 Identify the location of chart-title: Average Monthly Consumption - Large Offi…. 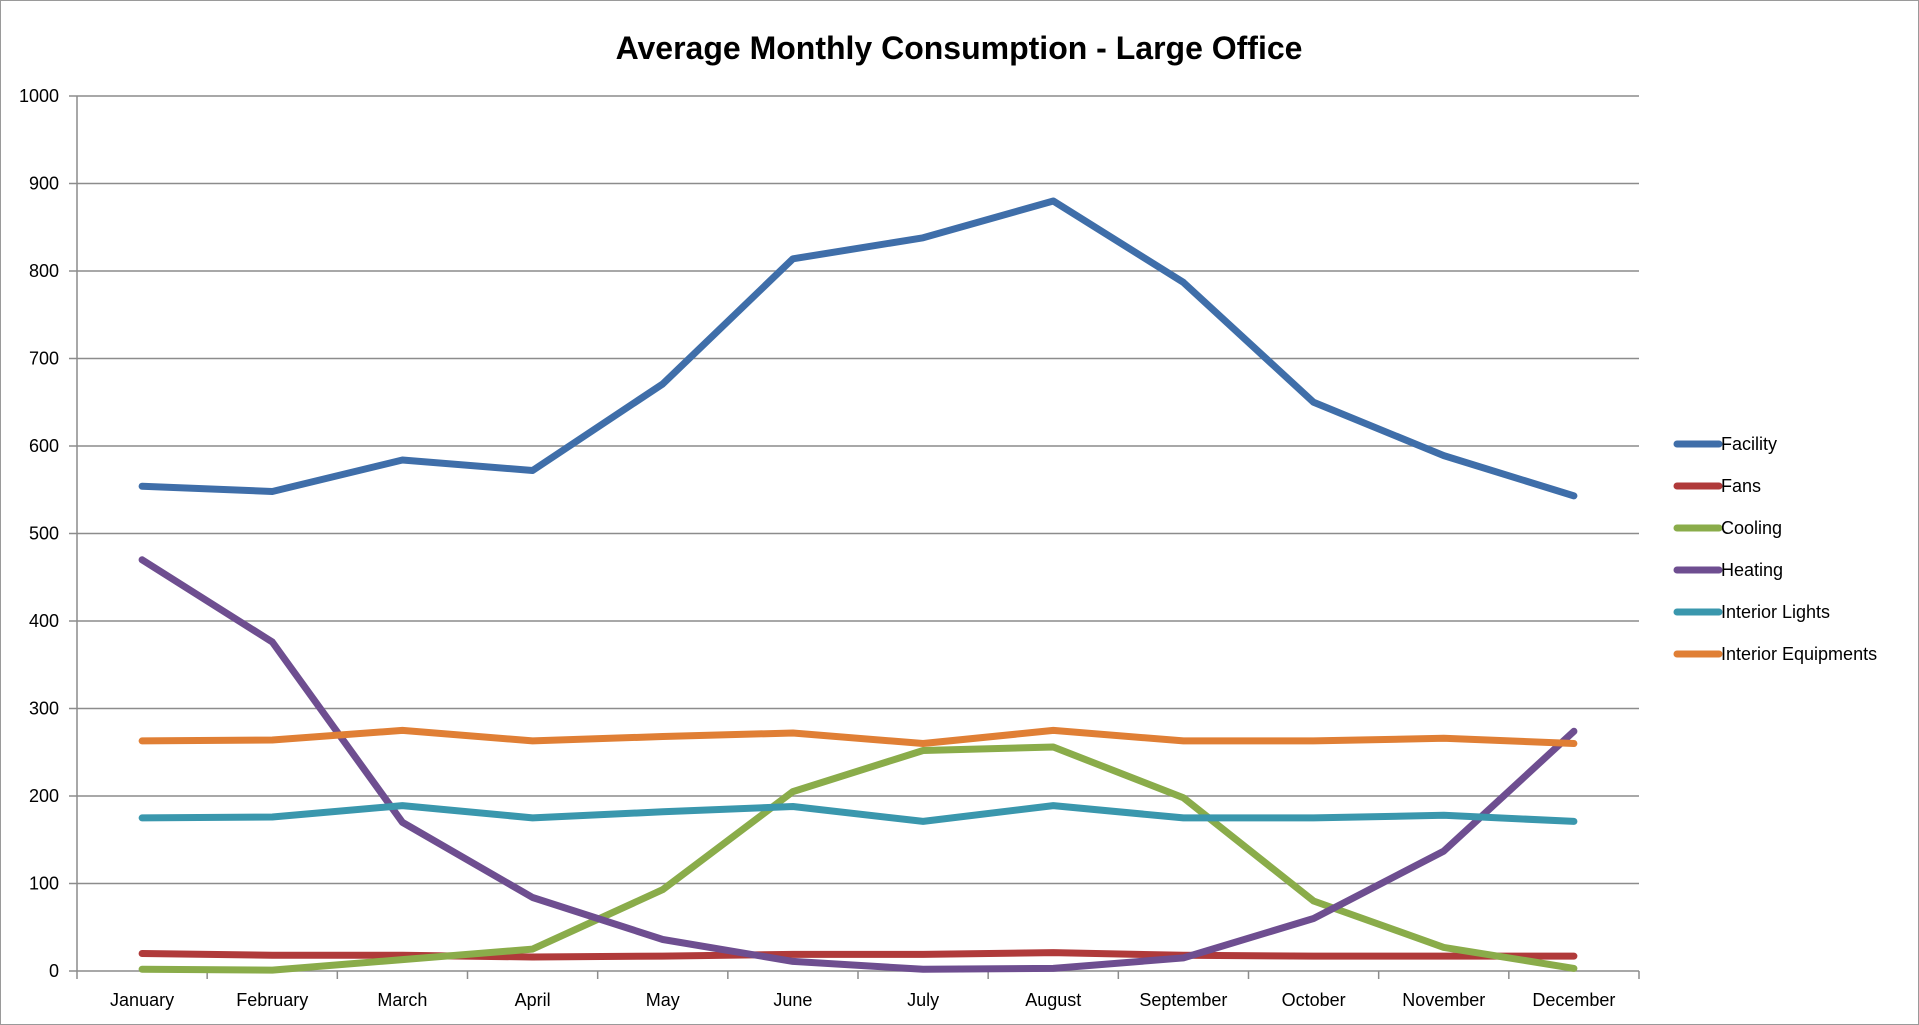
(959, 48).